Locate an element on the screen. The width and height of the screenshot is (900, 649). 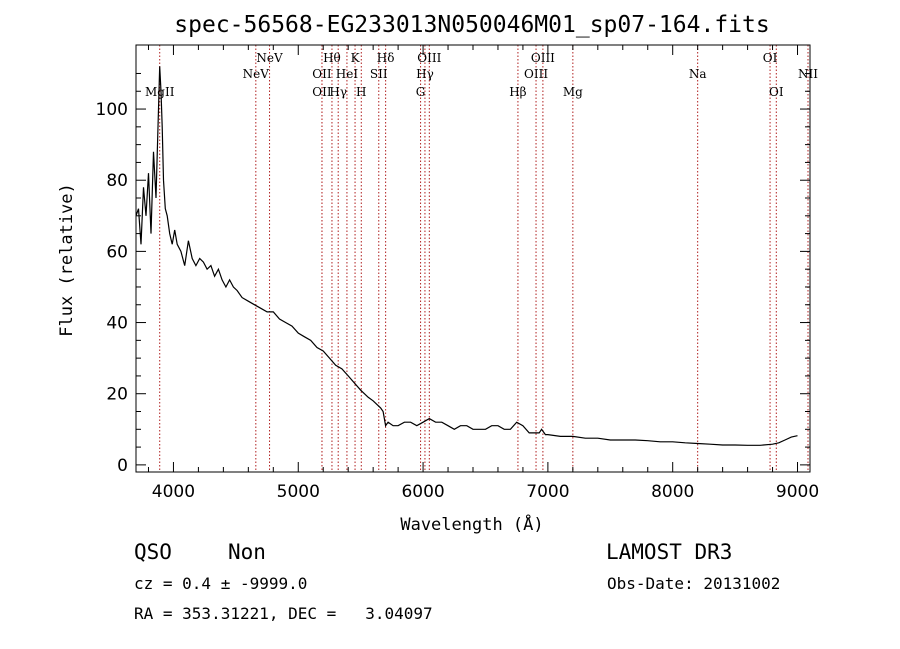
x-axis-label: Wavelength (Å) is located at coordinates (471, 524).